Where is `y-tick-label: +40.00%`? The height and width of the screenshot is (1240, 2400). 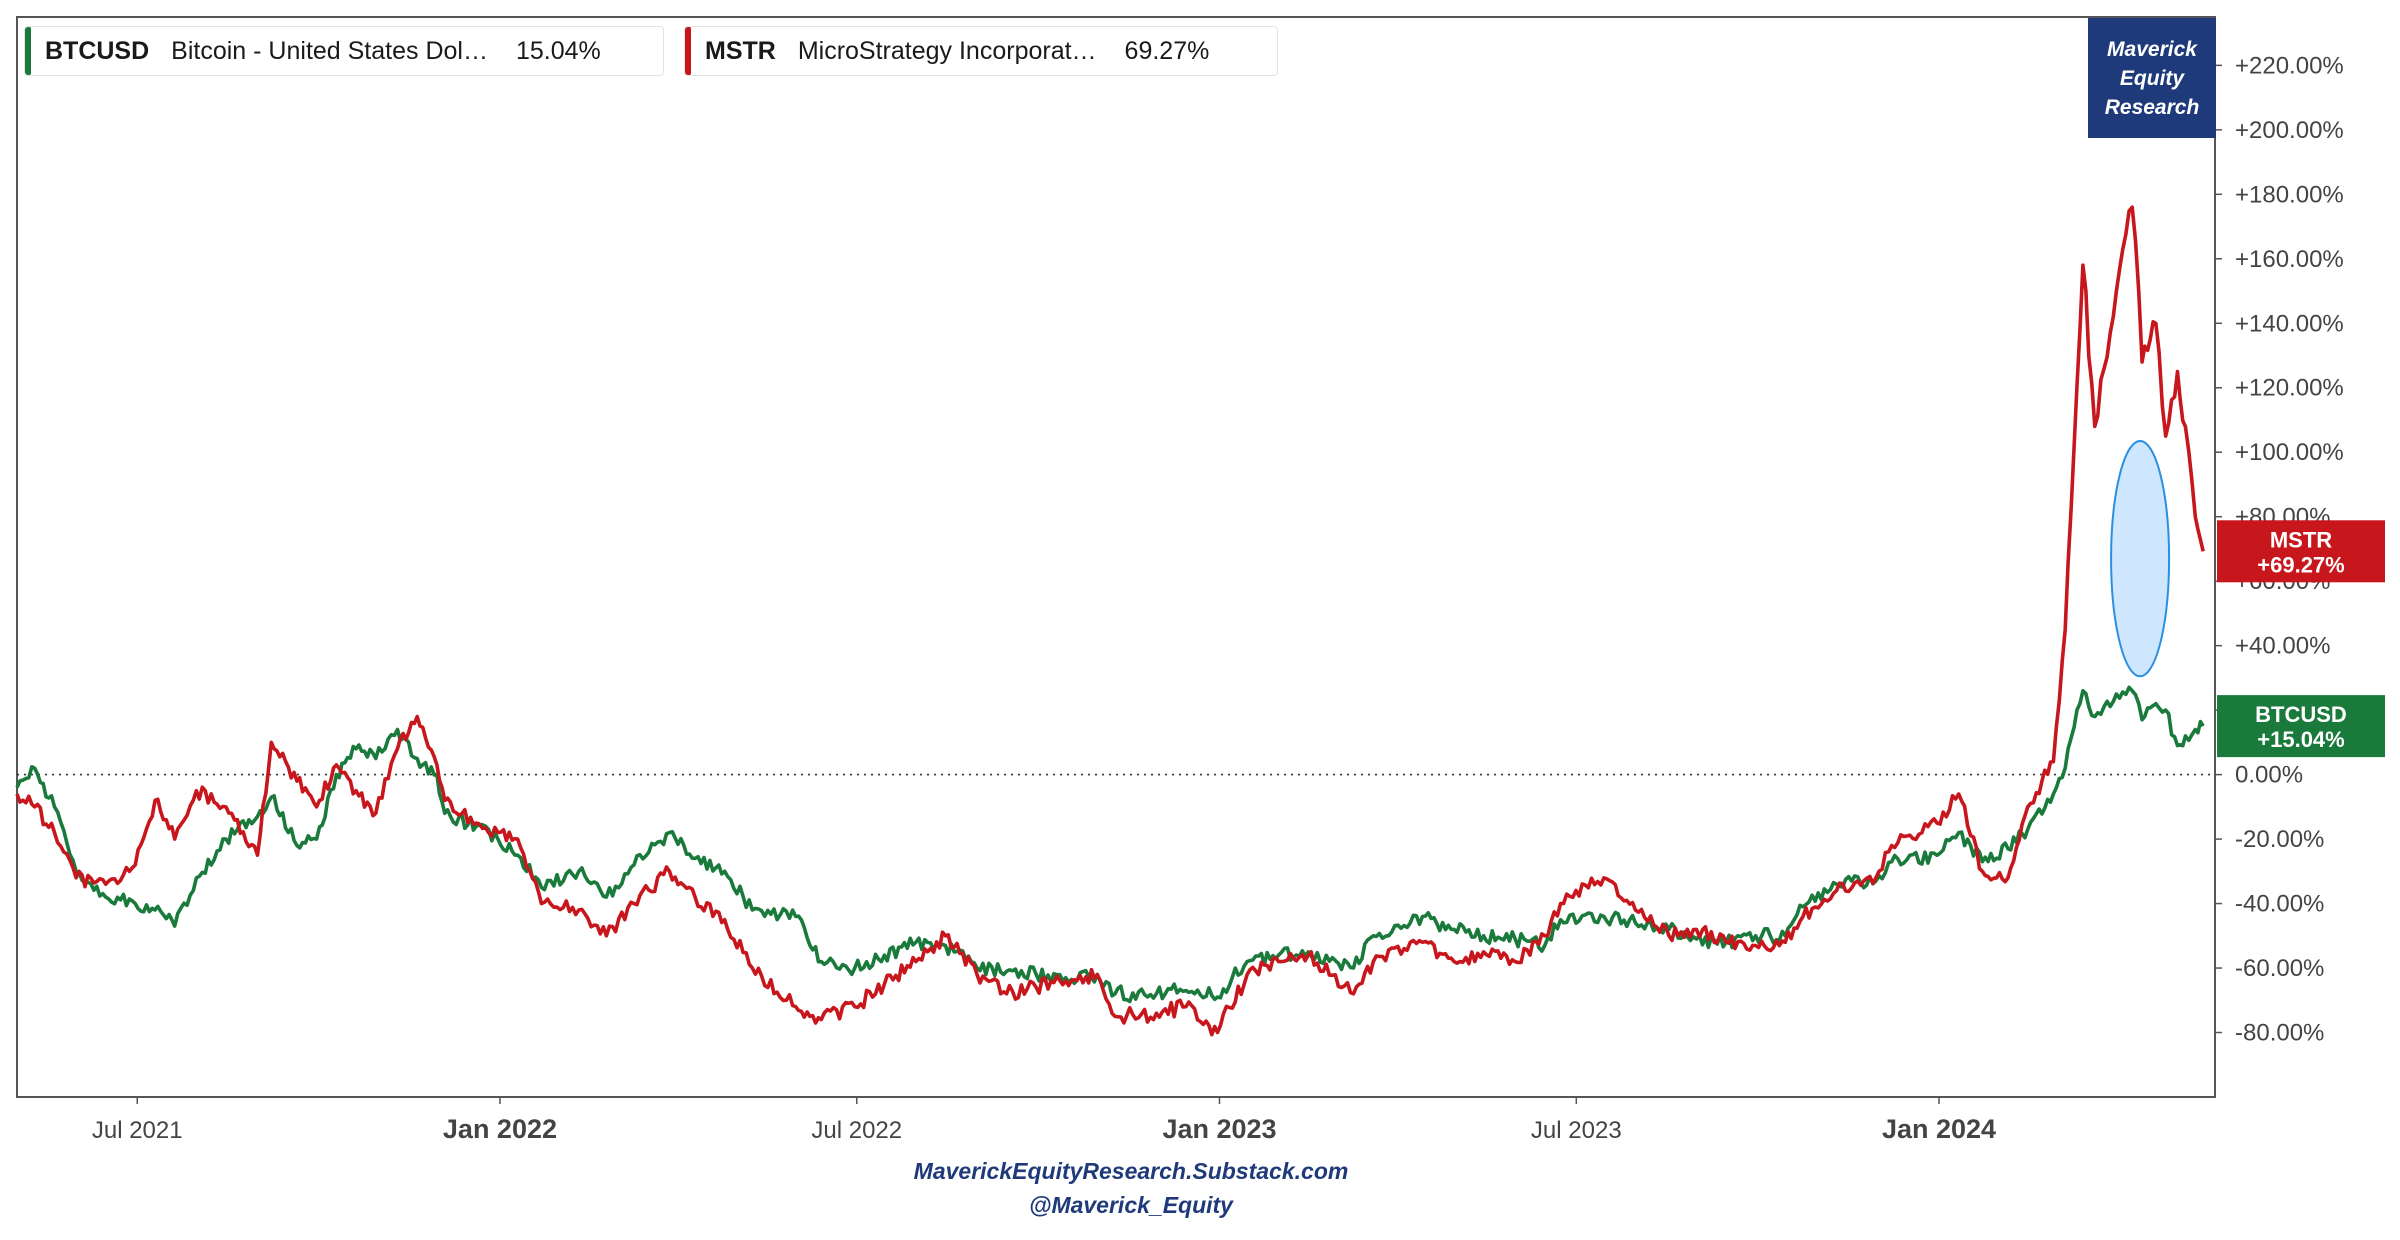
y-tick-label: +40.00% is located at coordinates (2282, 646).